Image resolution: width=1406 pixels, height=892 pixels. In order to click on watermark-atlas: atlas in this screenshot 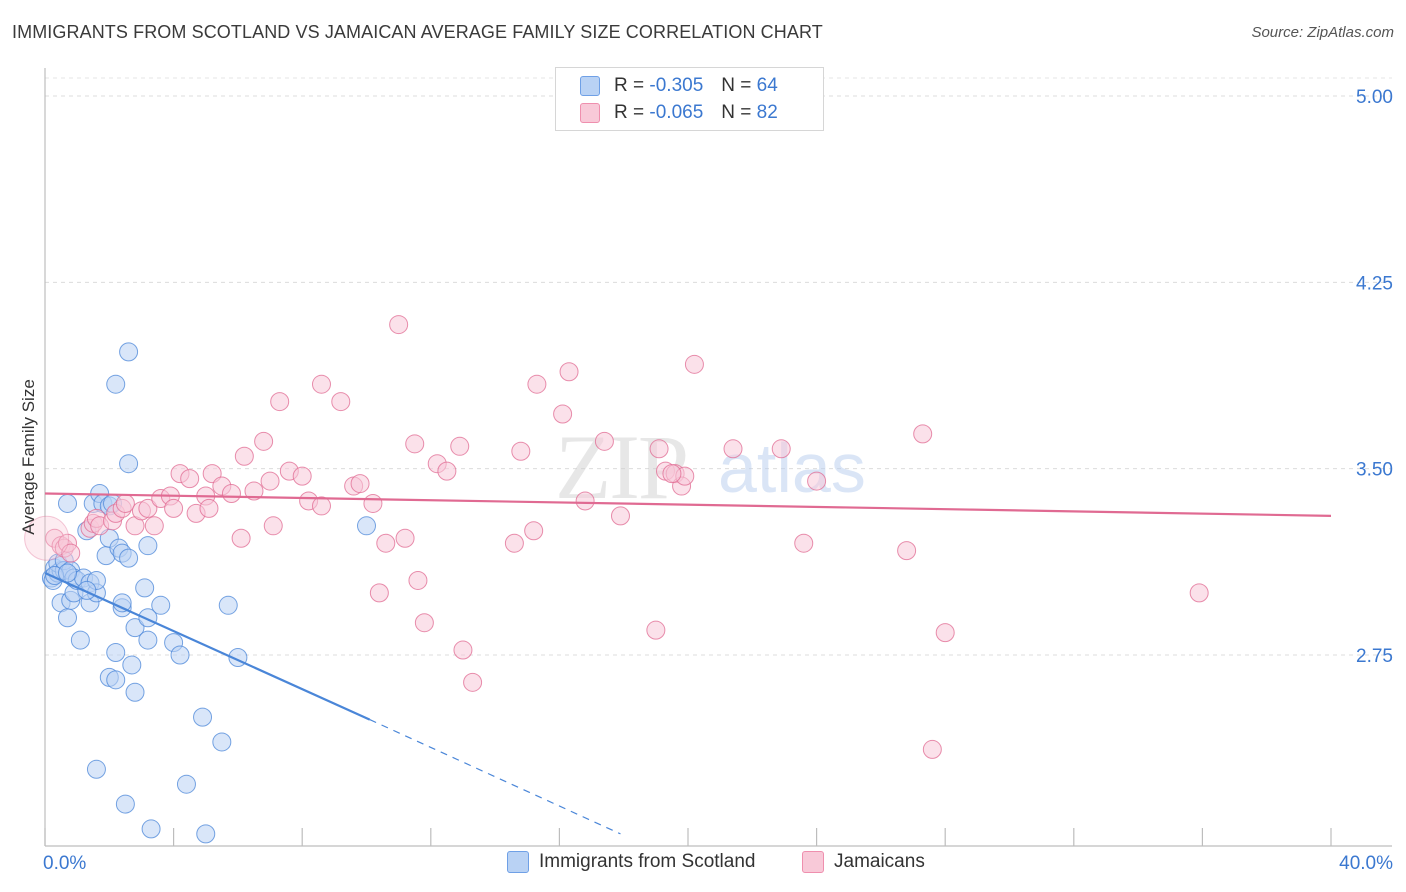, I will do `click(792, 468)`.